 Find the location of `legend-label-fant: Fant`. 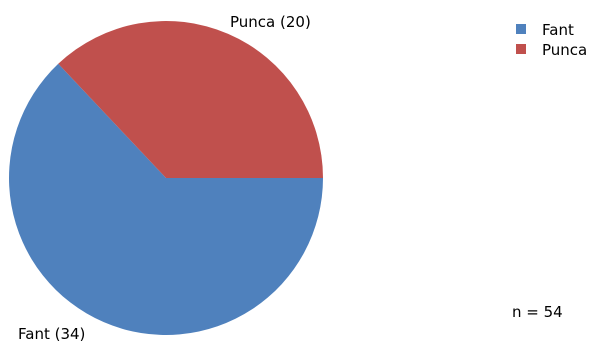

legend-label-fant: Fant is located at coordinates (558, 30).